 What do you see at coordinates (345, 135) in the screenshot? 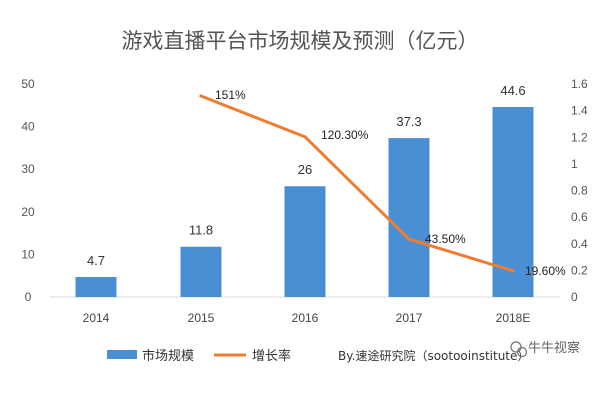
I see `line-value-label: 120.30%` at bounding box center [345, 135].